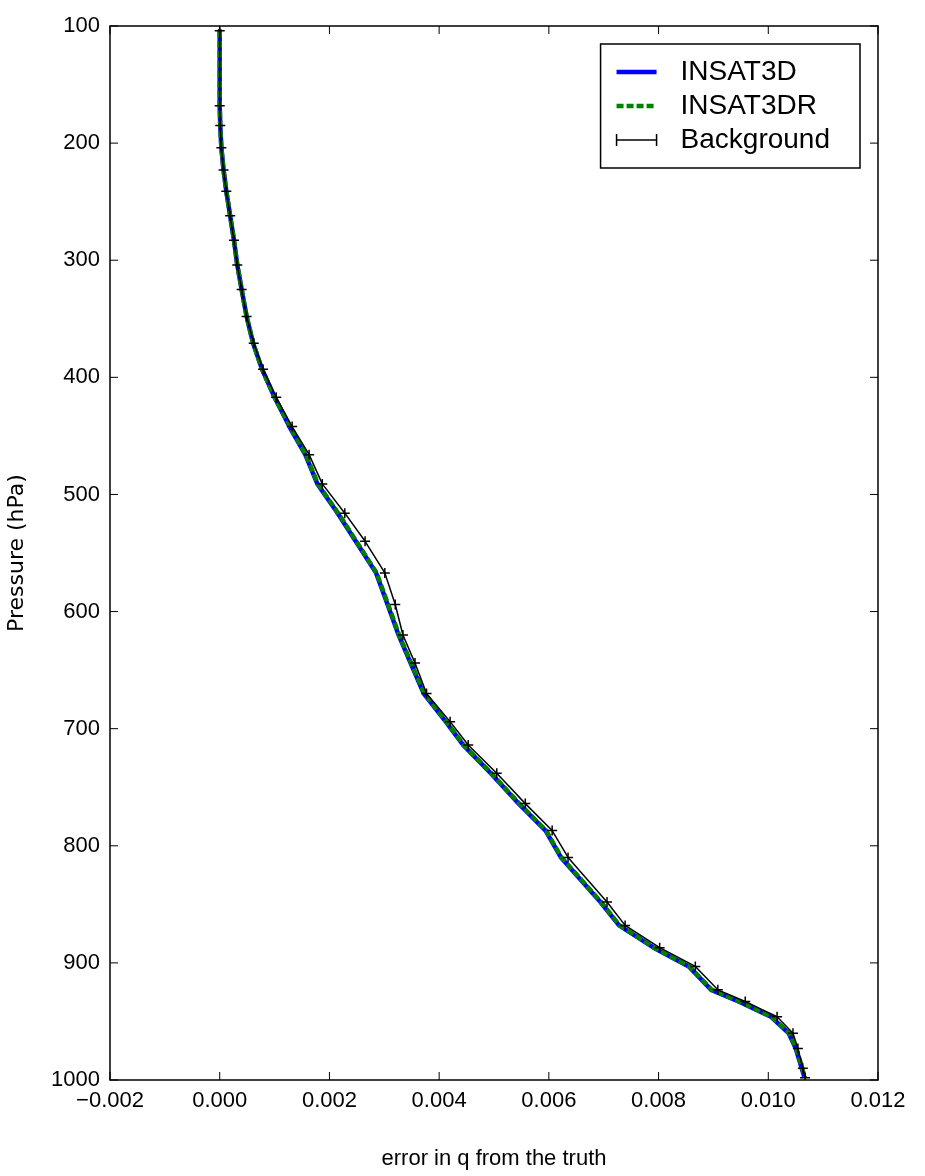 Image resolution: width=925 pixels, height=1176 pixels. I want to click on x-tick-label: 0.012, so click(878, 1100).